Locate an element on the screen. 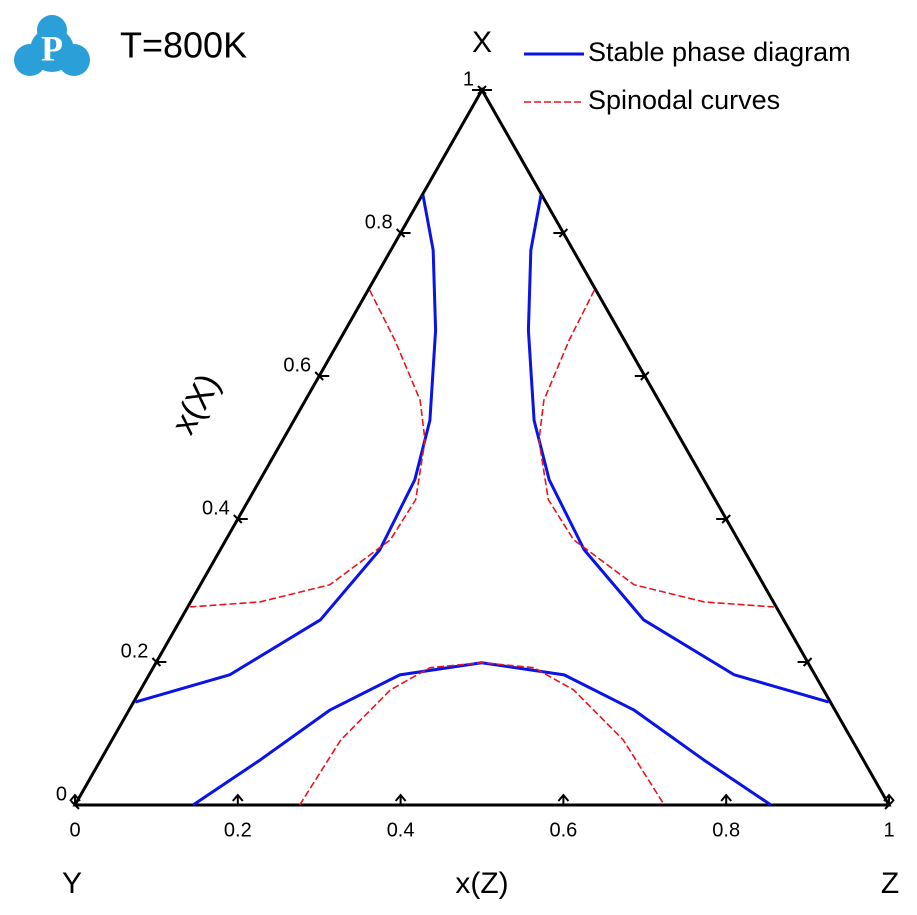  y-tick-label: 0.8 is located at coordinates (379, 222).